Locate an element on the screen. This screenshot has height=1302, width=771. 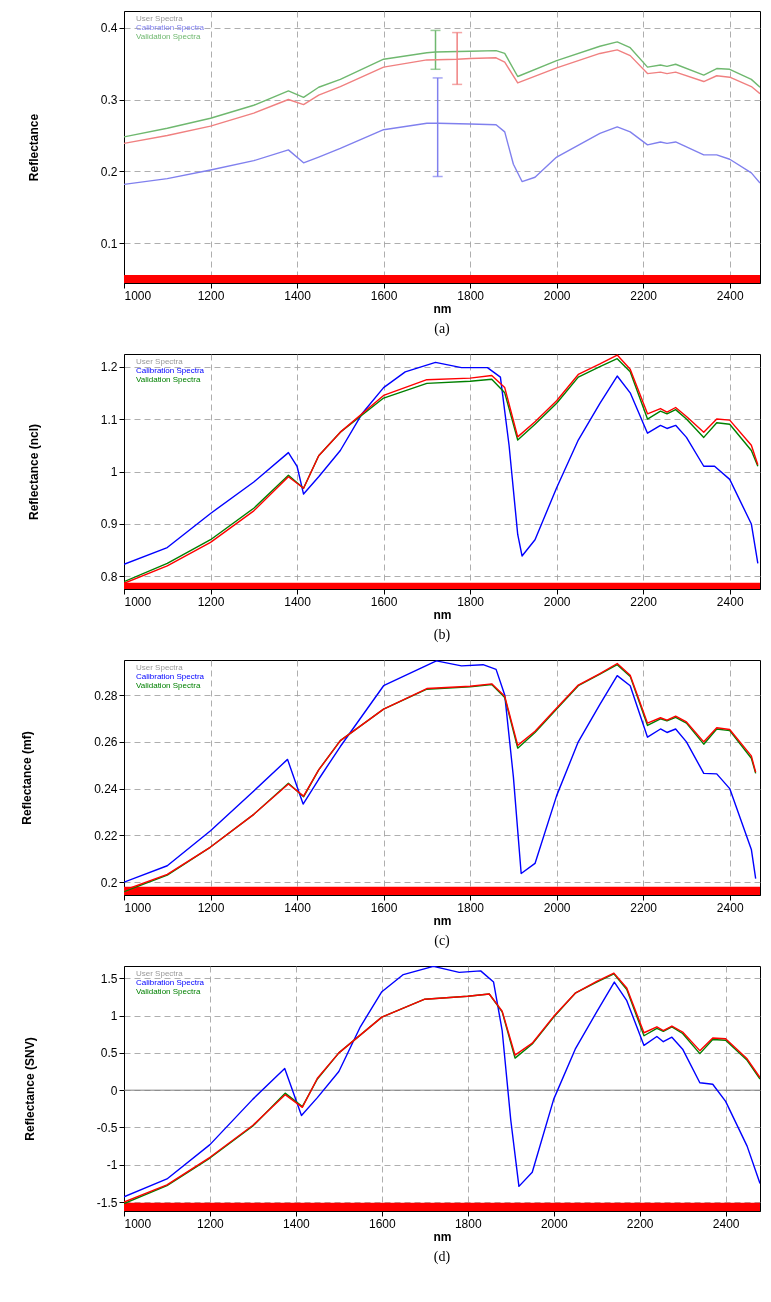
y-tick-label: 0.22 is located at coordinates (106, 835).